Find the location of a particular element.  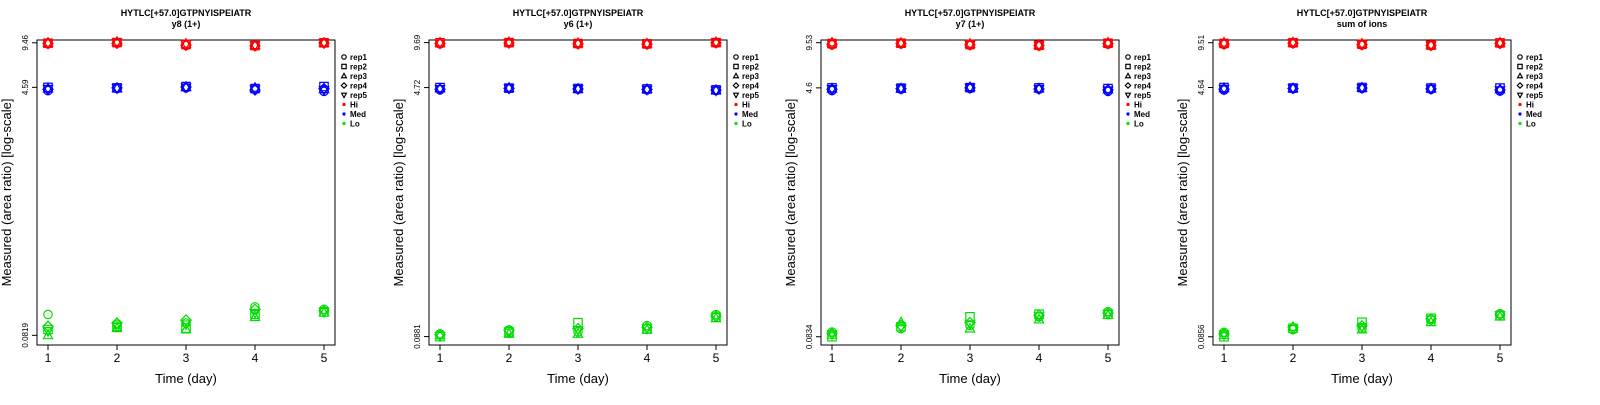

legend-label: rep4 is located at coordinates (358, 86).